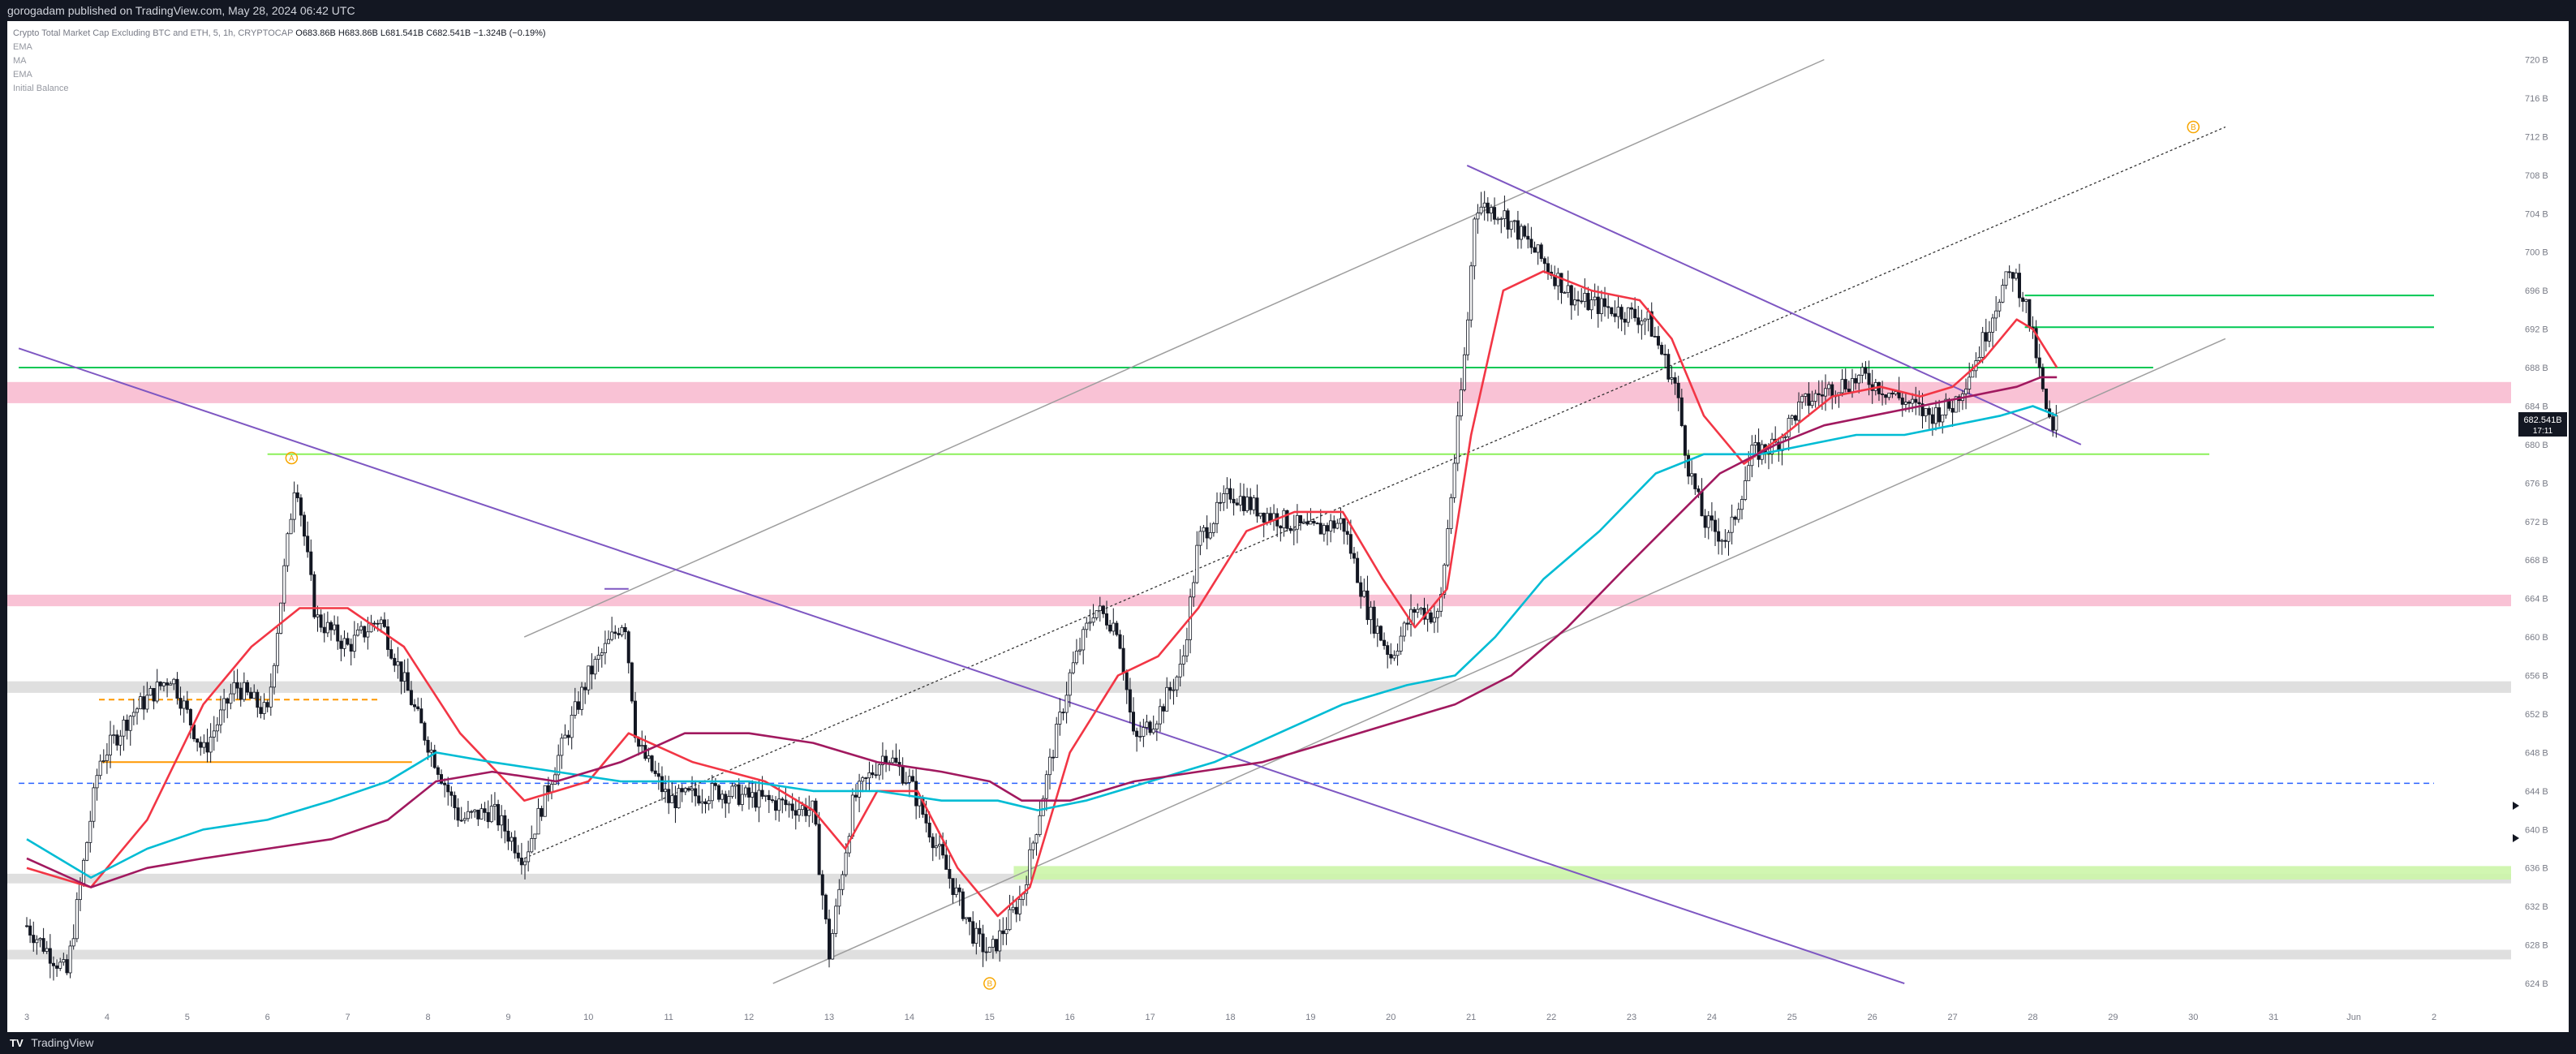  What do you see at coordinates (990, 984) in the screenshot?
I see `wave-label-1: B` at bounding box center [990, 984].